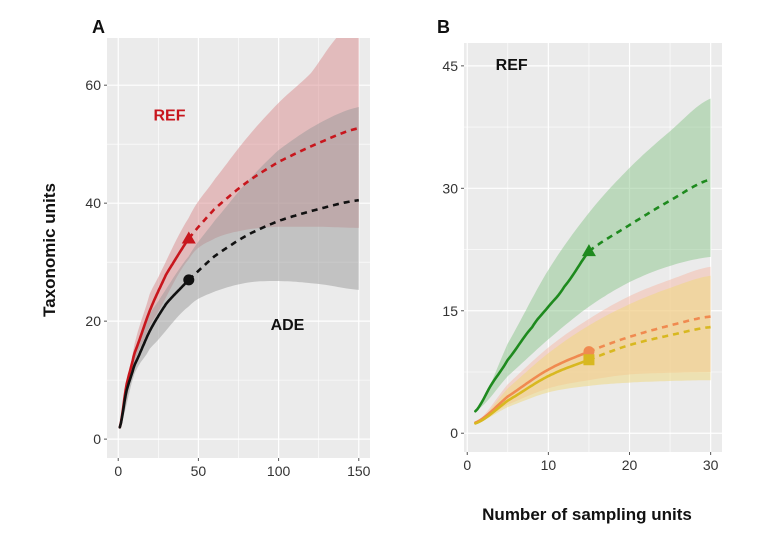 This screenshot has height=545, width=763. I want to click on extrapolation-line-ref, so click(273, 183).